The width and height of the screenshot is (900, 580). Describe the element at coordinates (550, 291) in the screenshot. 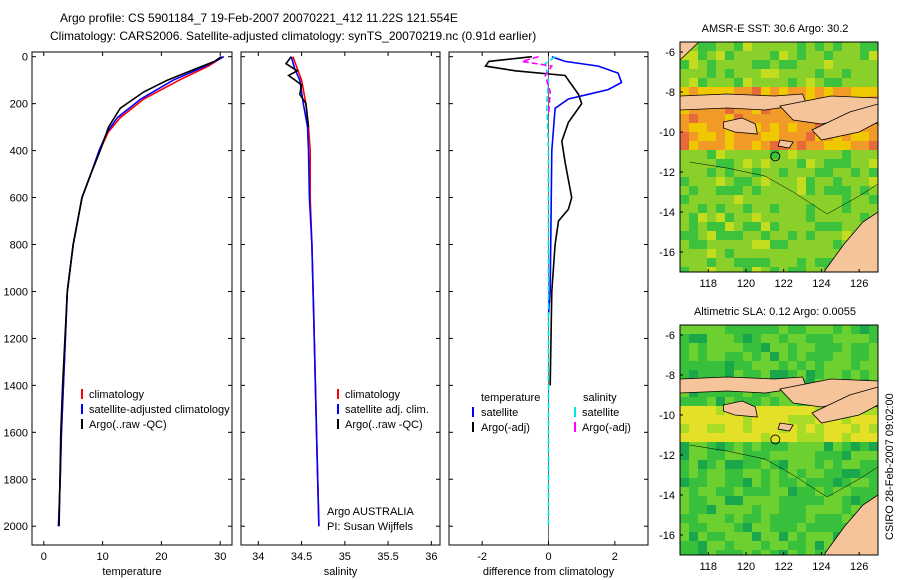

I see `series-line-salinity-satellite` at that location.